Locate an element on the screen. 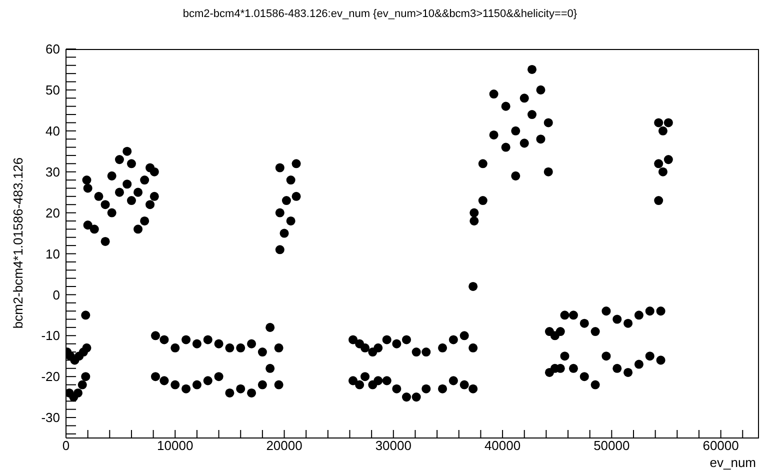 This screenshot has width=760, height=472. y-tick-label: 40 is located at coordinates (53, 131).